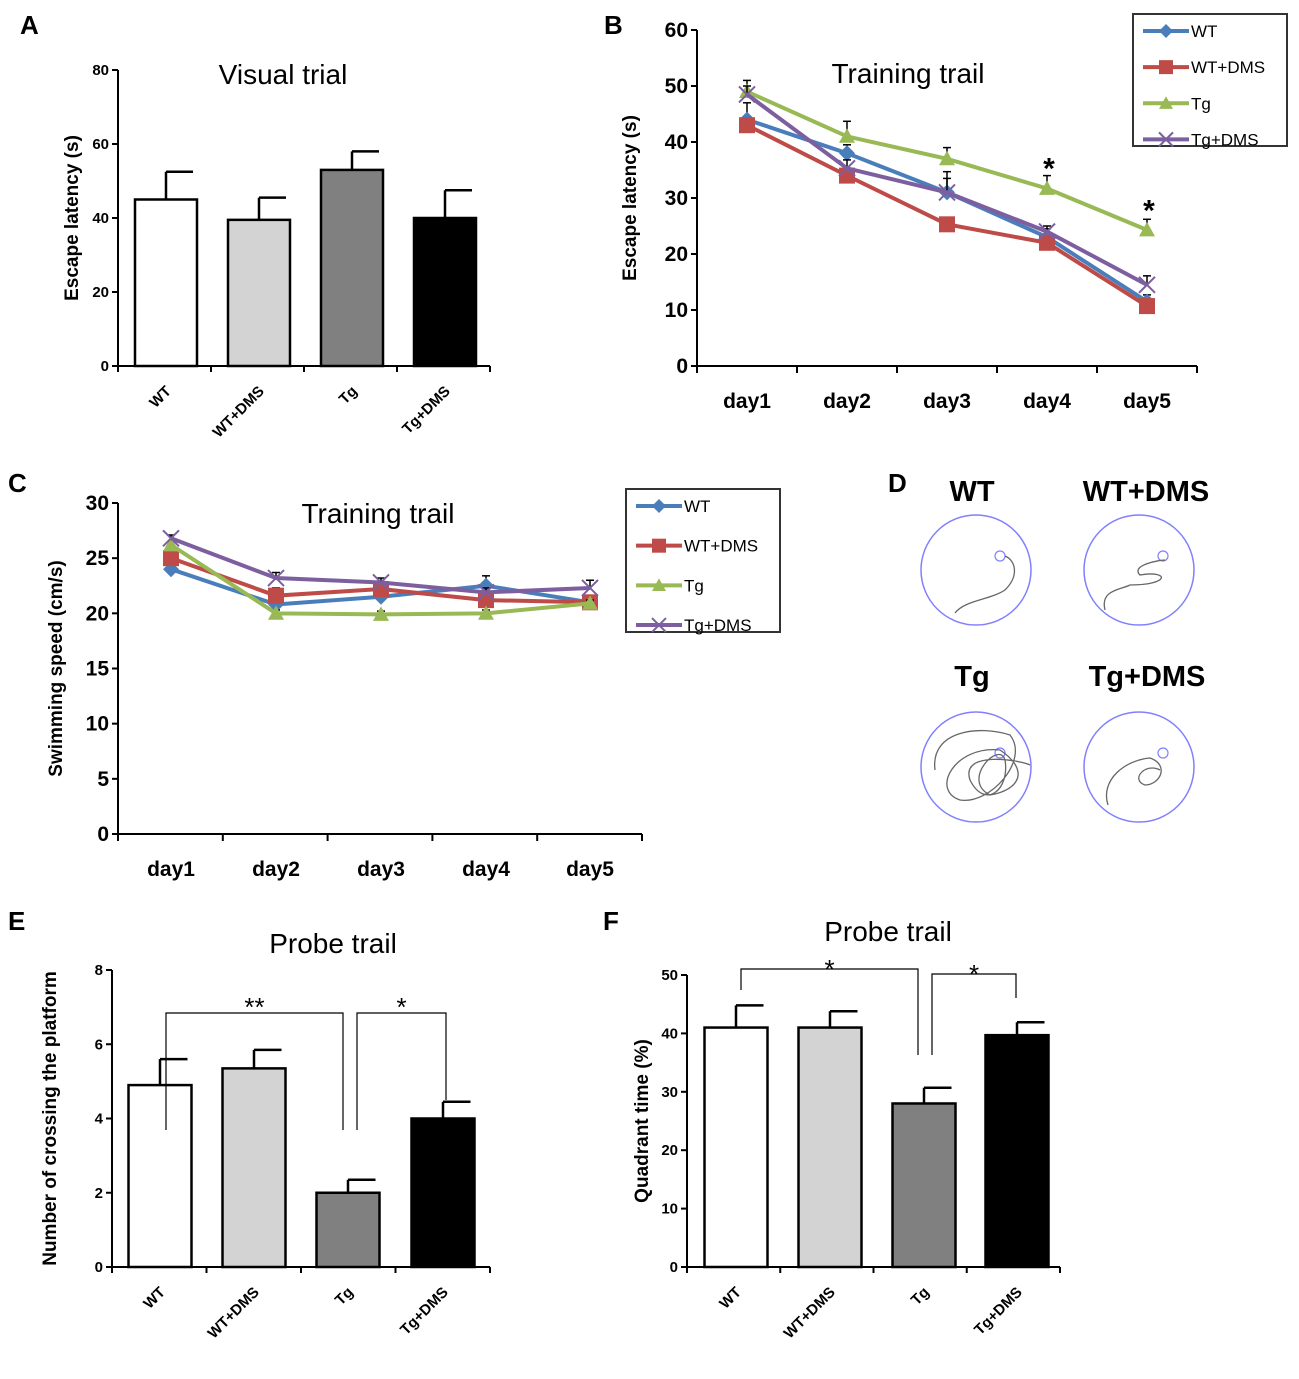  I want to click on bar-tg+dms, so click(1017, 1151).